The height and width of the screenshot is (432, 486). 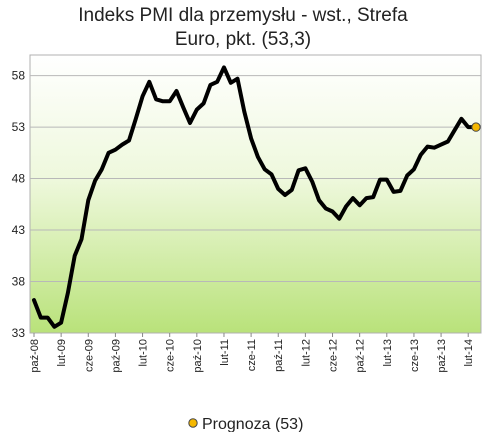 What do you see at coordinates (19, 333) in the screenshot?
I see `y-tick-label: 33` at bounding box center [19, 333].